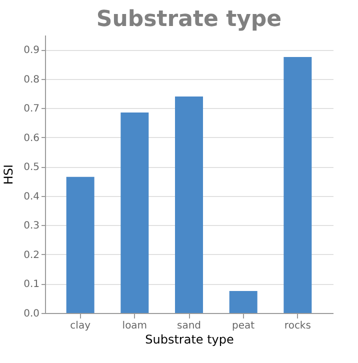  I want to click on x-tick-label: clay, so click(80, 326).